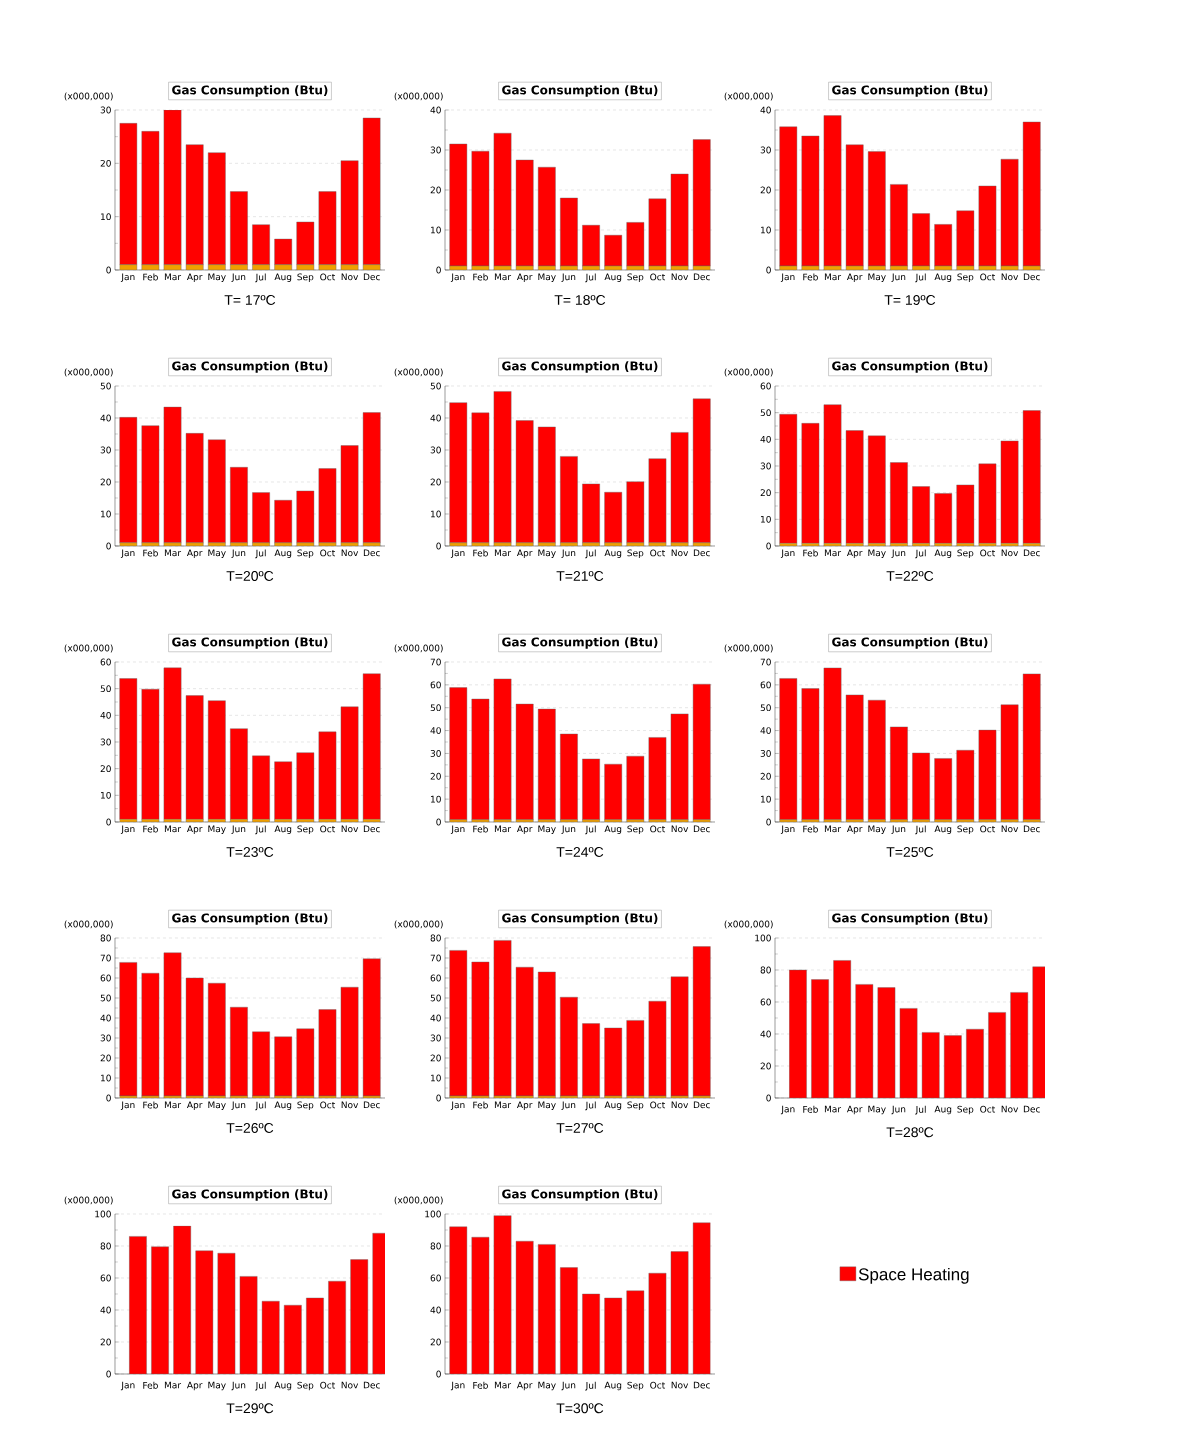  What do you see at coordinates (435, 958) in the screenshot?
I see `y-tick-label: 70` at bounding box center [435, 958].